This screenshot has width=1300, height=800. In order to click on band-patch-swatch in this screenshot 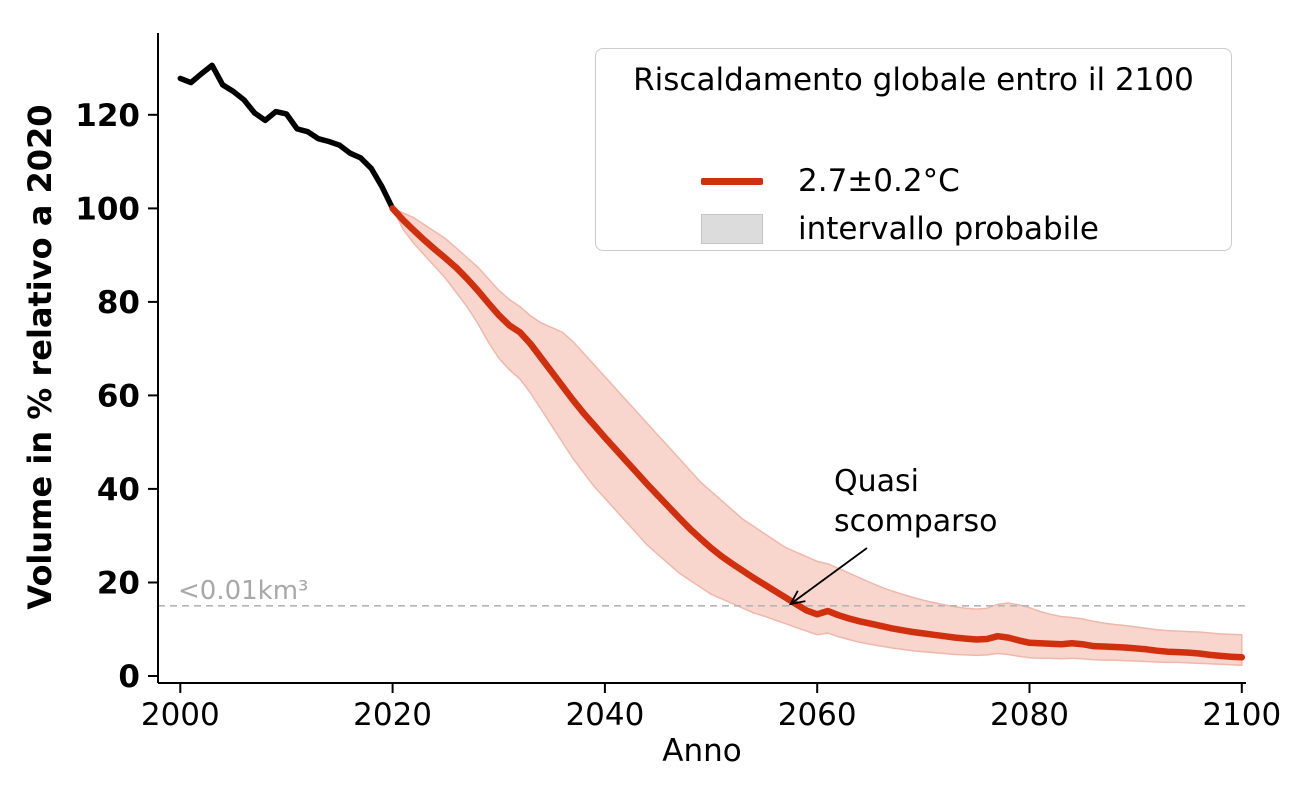, I will do `click(732, 229)`.